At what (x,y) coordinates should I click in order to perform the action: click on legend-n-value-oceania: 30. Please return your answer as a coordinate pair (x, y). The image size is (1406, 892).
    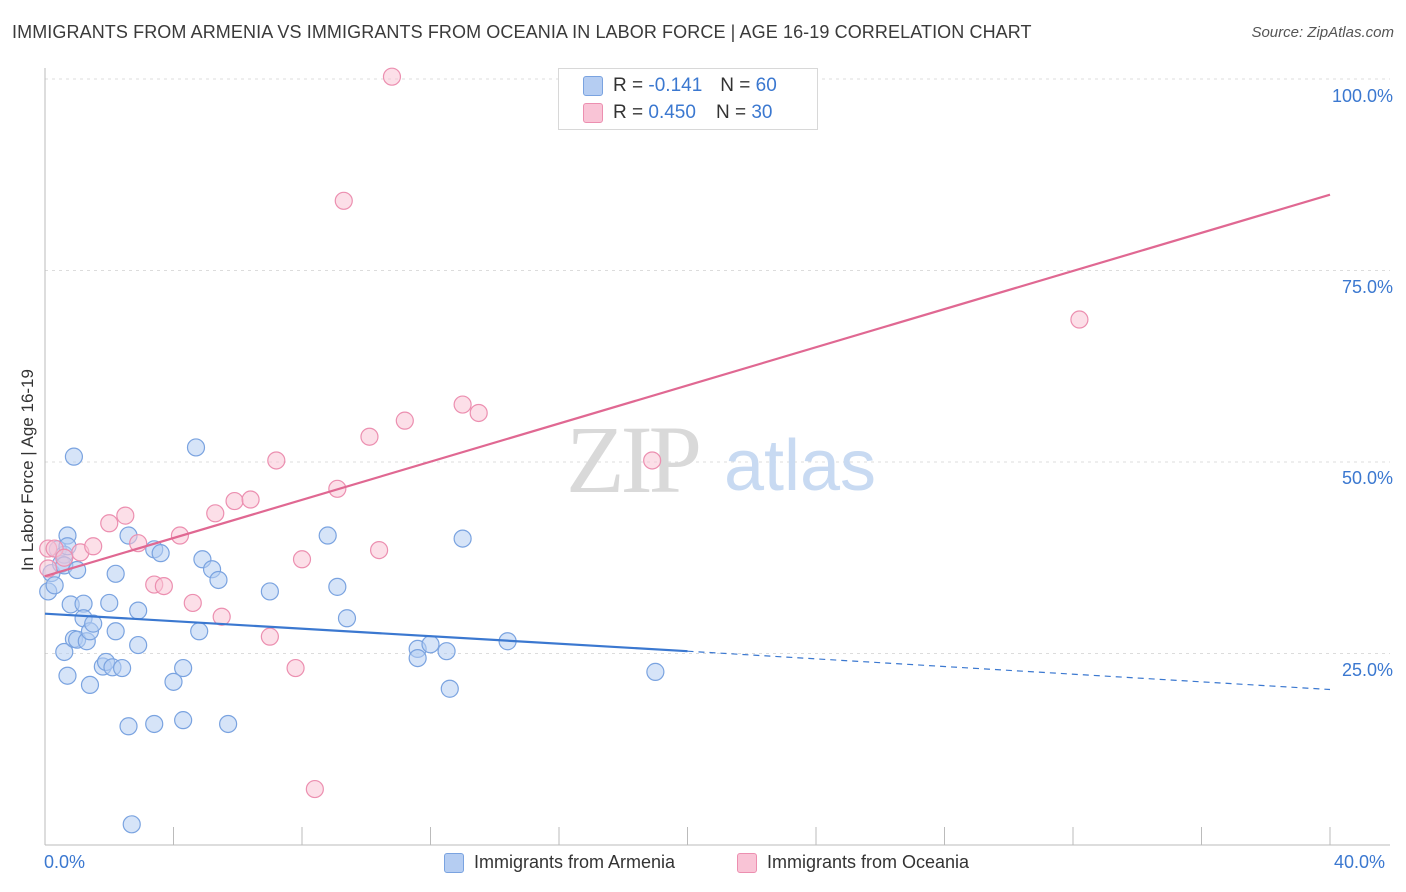
    Looking at the image, I should click on (762, 112).